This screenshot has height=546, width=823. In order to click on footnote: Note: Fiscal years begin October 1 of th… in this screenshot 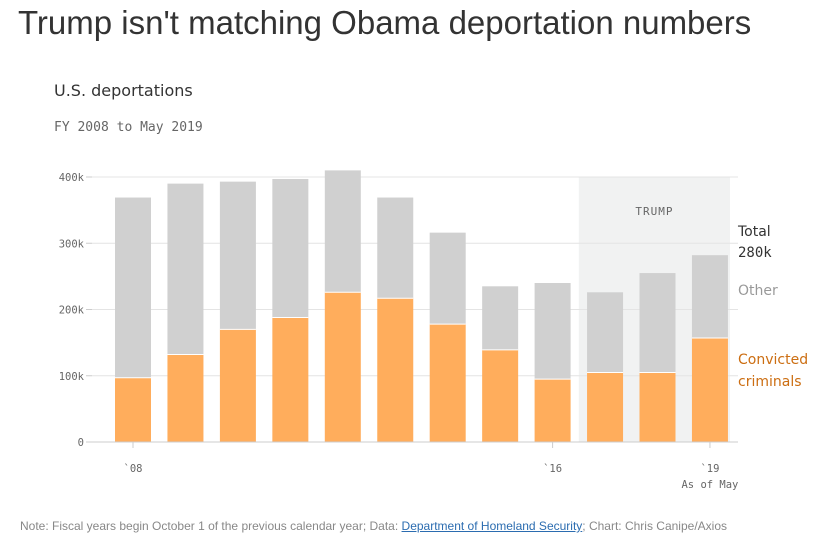, I will do `click(373, 526)`.